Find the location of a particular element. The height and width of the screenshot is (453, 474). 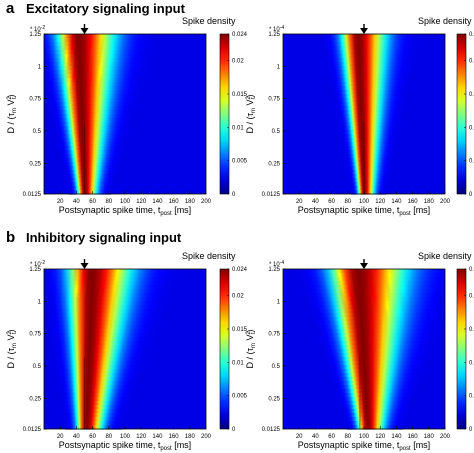

colorbar-title-a-right: Spike density is located at coordinates (445, 21).